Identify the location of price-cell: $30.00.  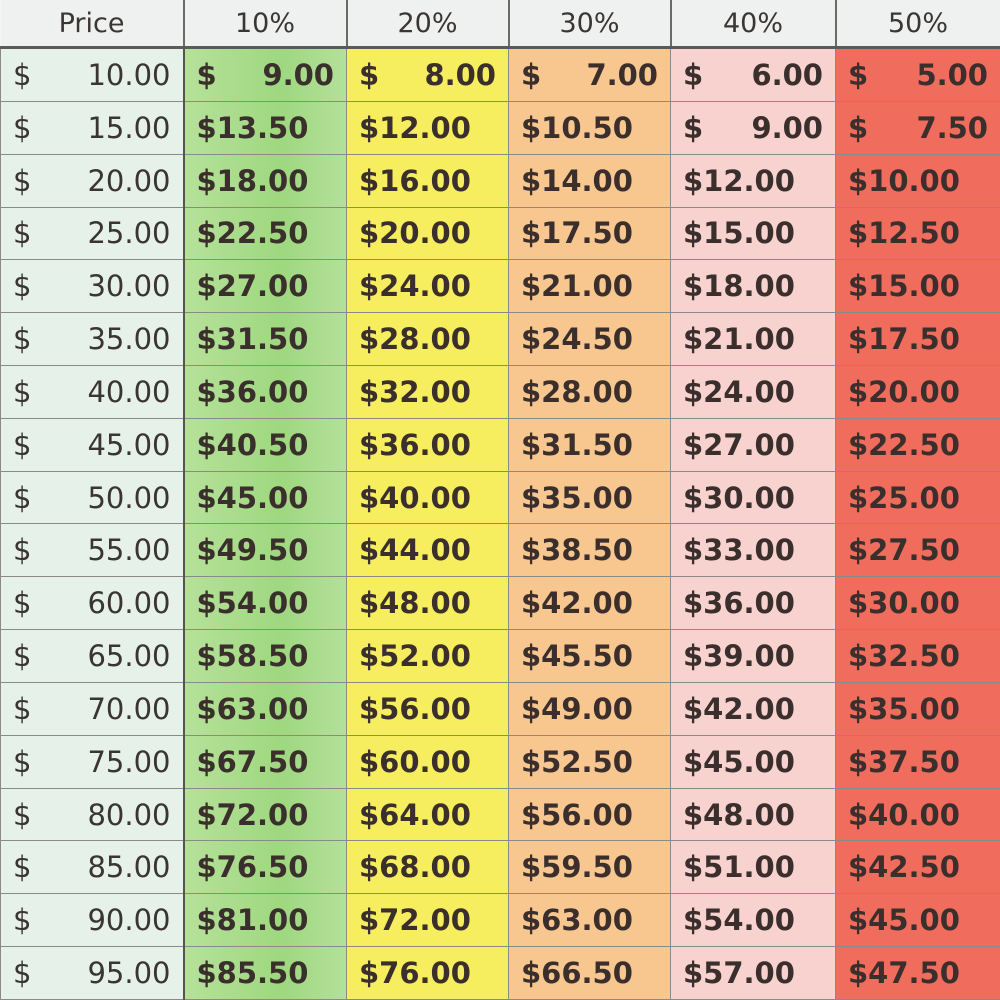
(92, 286).